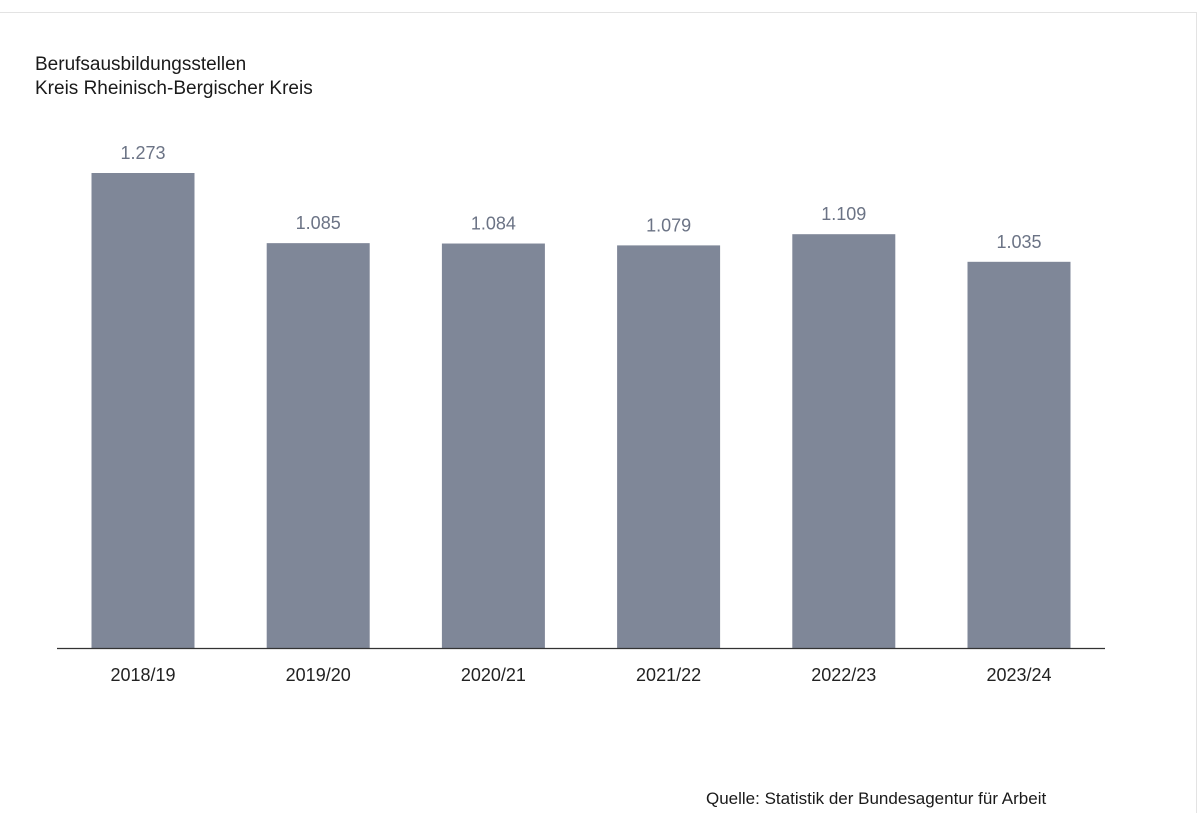 This screenshot has height=813, width=1198. Describe the element at coordinates (174, 88) in the screenshot. I see `chart-subtitle: Kreis Rheinisch-Bergischer Kreis` at that location.